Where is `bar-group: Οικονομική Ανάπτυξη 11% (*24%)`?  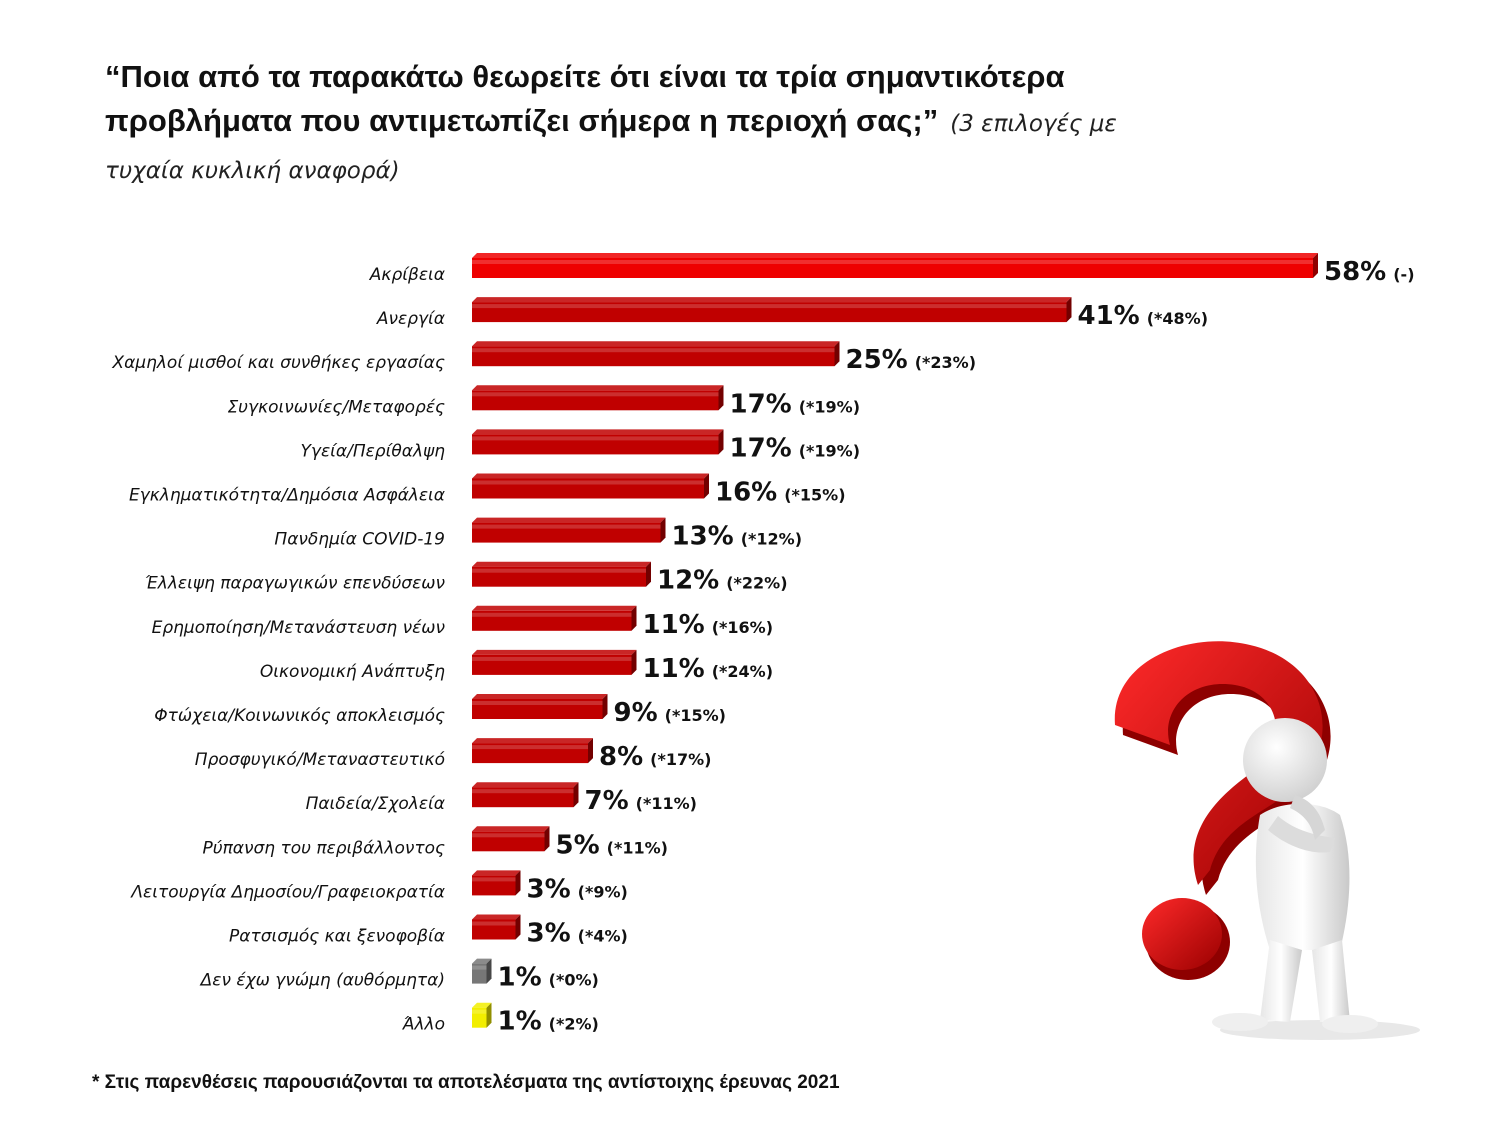
bar-group: Οικονομική Ανάπτυξη 11% (*24%) is located at coordinates (516, 666).